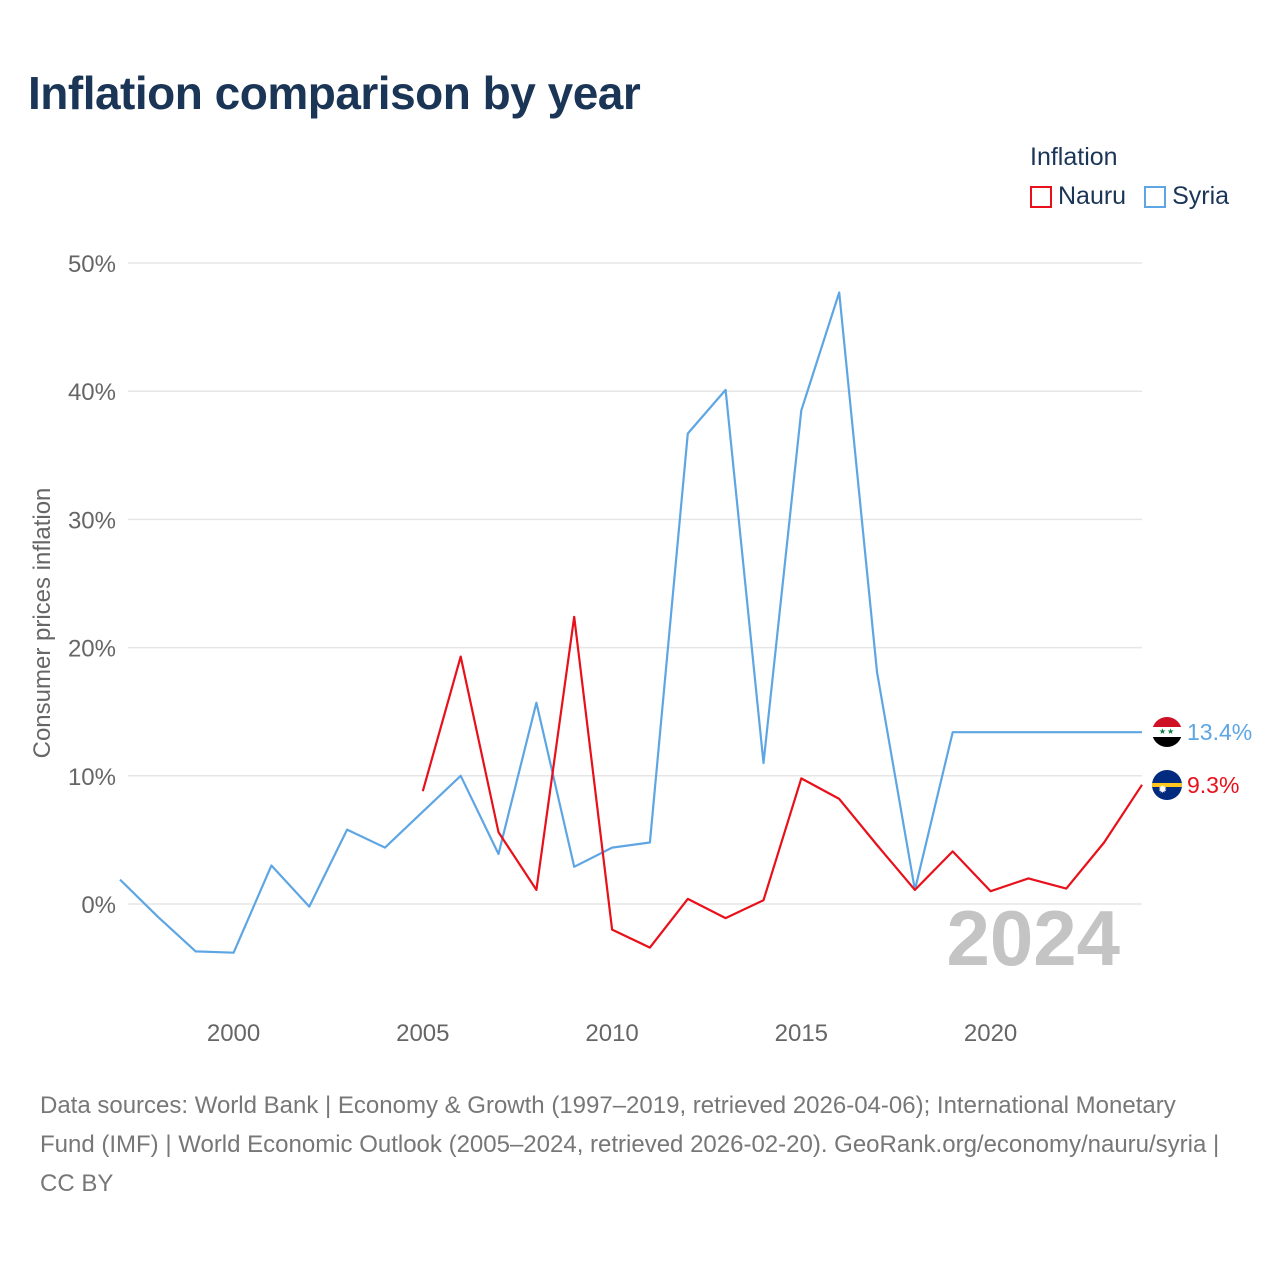 The image size is (1280, 1280). I want to click on x-tick-label: 2000, so click(233, 1033).